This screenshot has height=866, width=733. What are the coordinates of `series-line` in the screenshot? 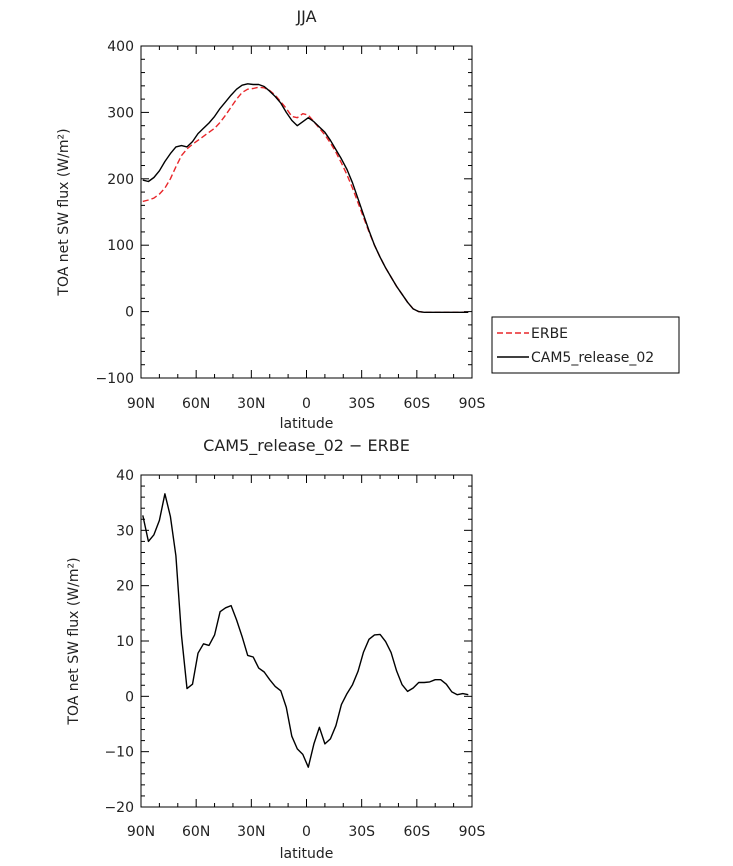 It's located at (305, 630).